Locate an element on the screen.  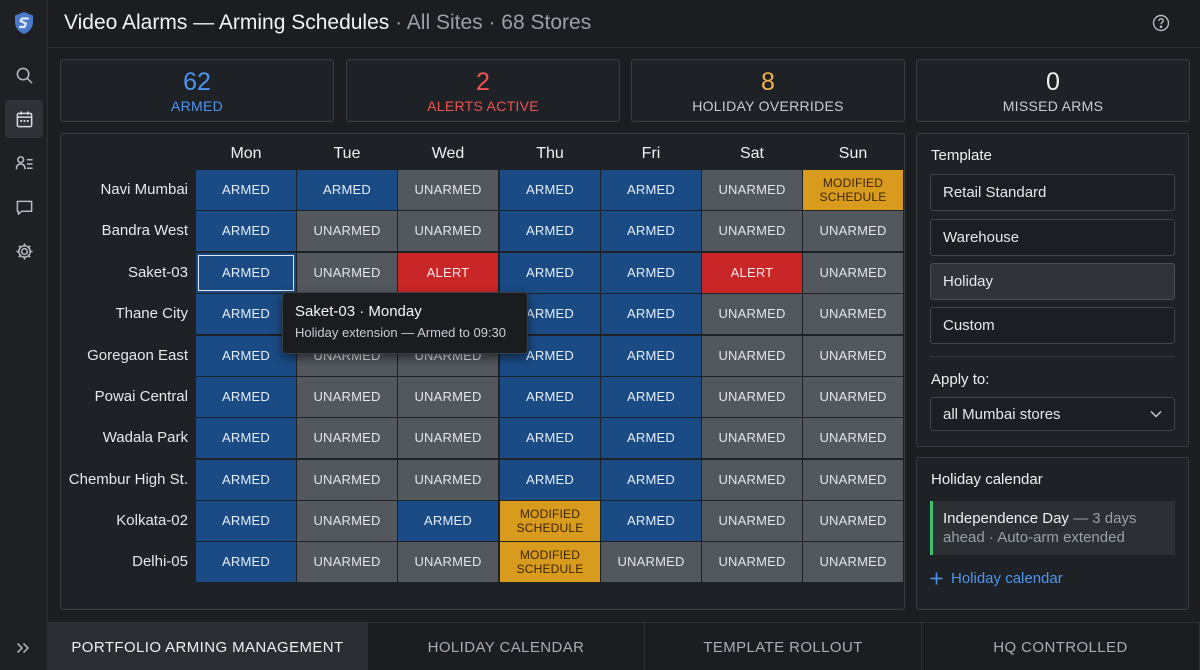
add-holiday-label: Holiday calendar is located at coordinates (1007, 578).